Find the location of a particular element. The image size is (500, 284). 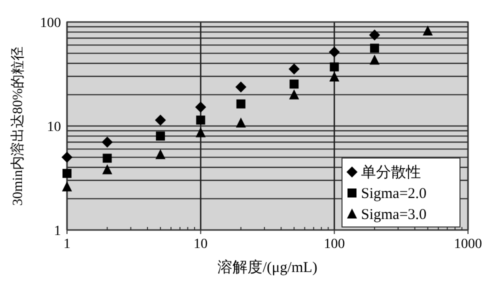

x-axis-title: 溶解度/(μg/mL) is located at coordinates (268, 267).